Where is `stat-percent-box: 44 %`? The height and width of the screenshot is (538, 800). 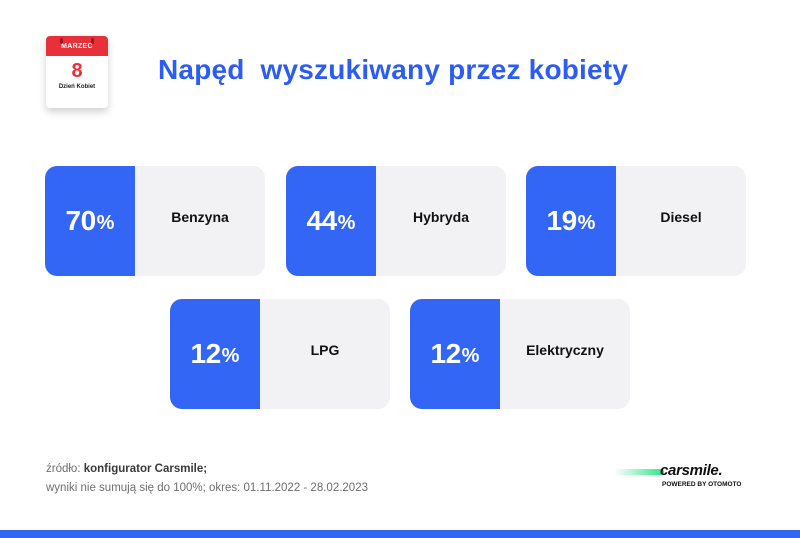 stat-percent-box: 44 % is located at coordinates (331, 221).